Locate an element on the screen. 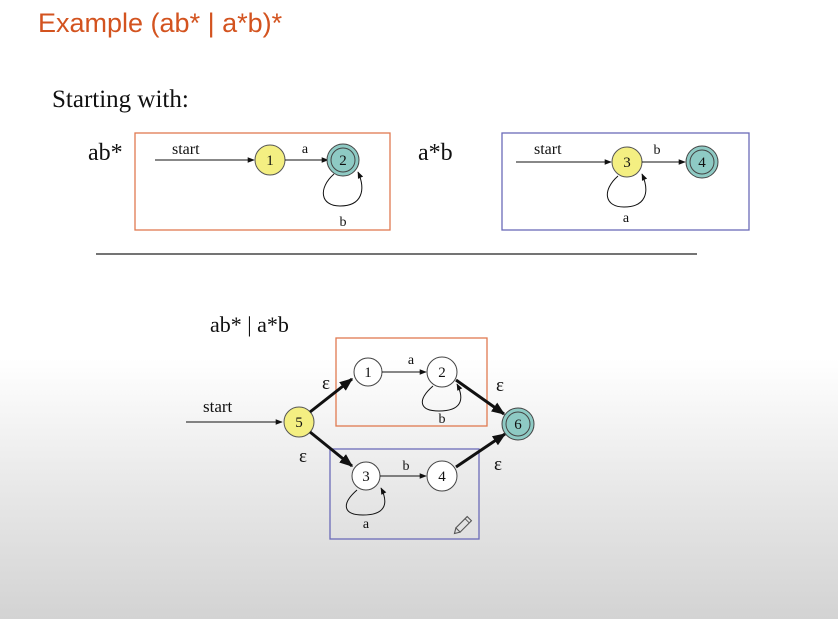  pencil-icon is located at coordinates (462, 525).